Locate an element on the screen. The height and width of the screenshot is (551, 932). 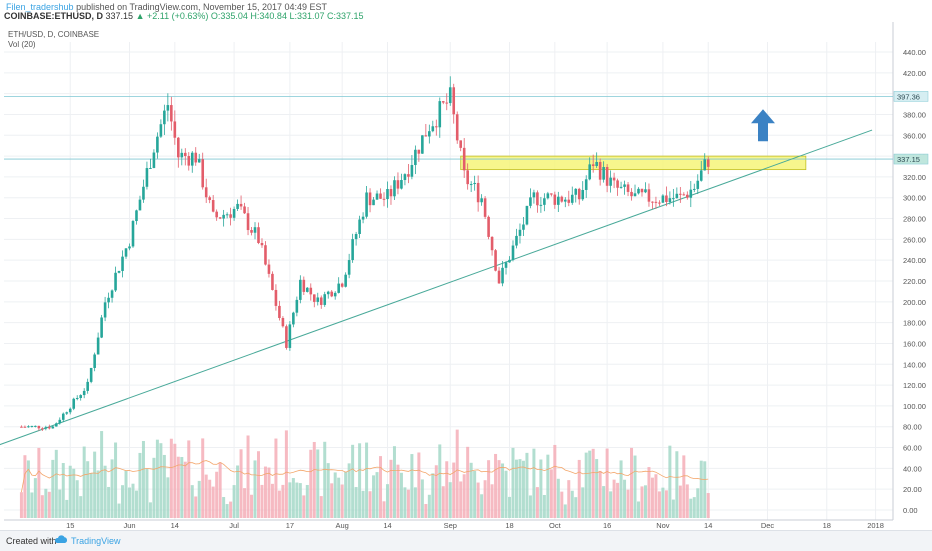
author-link: Filen_tradershub is located at coordinates (40, 7).